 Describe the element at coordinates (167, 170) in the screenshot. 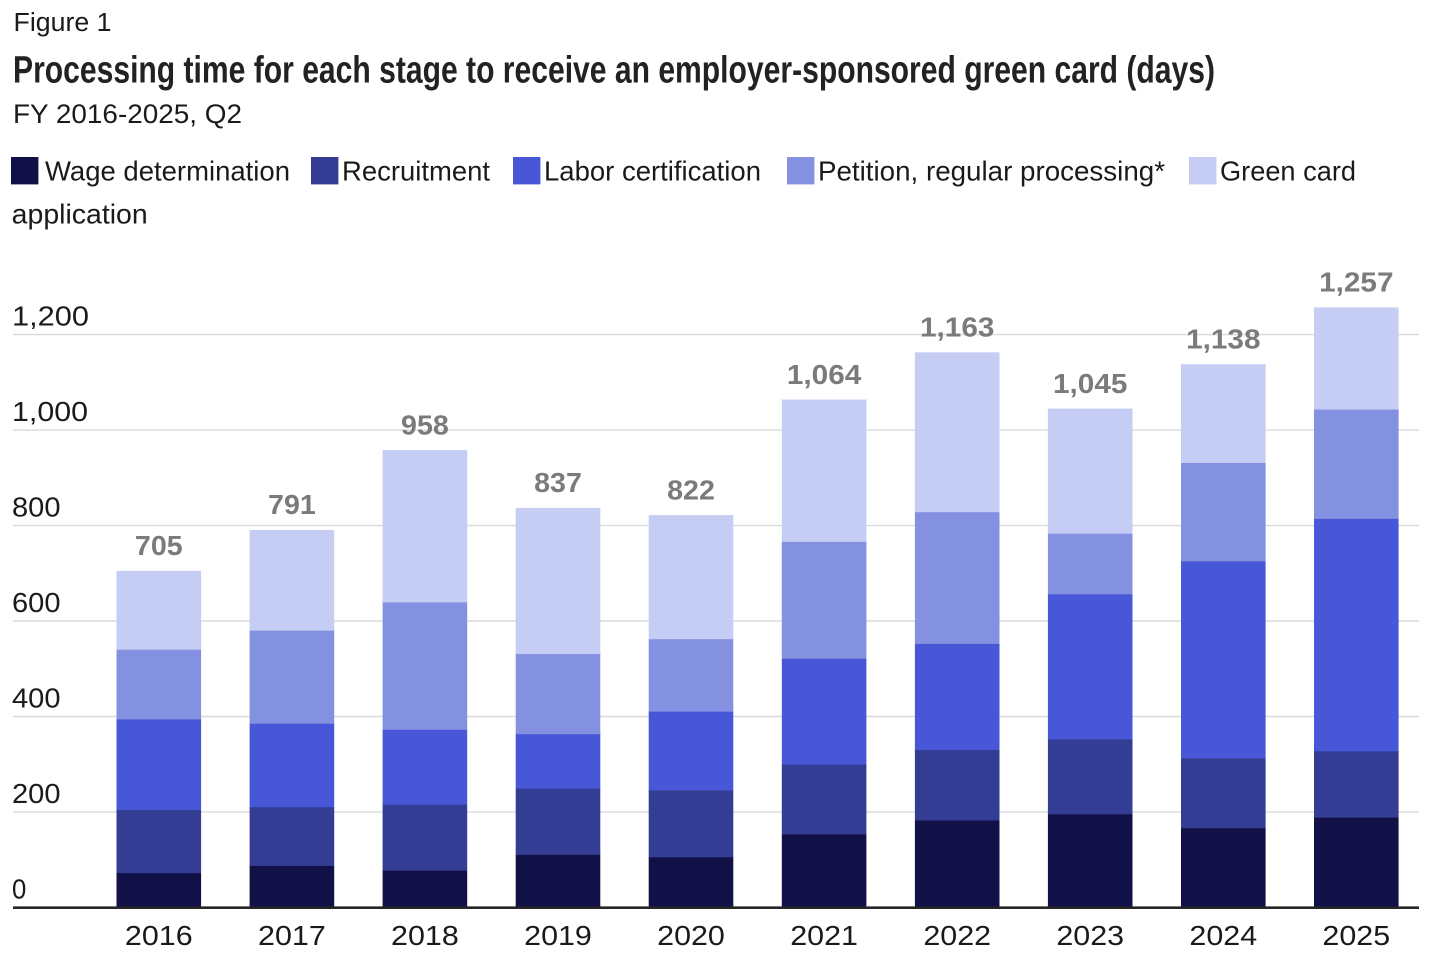

I see `svg-text: Wage determination` at that location.